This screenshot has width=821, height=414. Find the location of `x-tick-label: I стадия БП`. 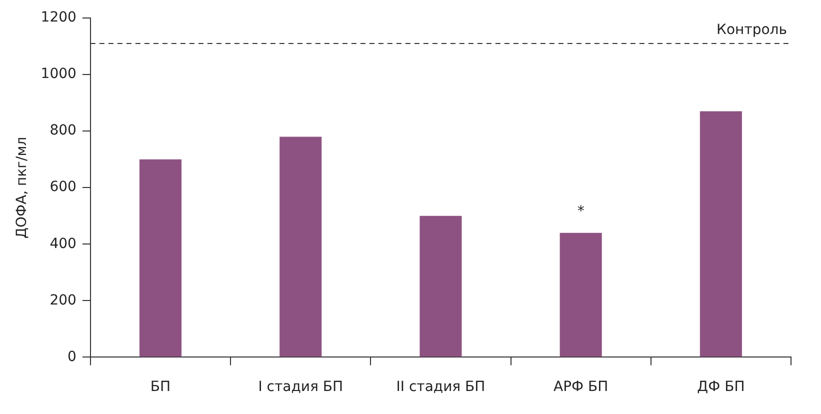

x-tick-label: I стадия БП is located at coordinates (300, 387).